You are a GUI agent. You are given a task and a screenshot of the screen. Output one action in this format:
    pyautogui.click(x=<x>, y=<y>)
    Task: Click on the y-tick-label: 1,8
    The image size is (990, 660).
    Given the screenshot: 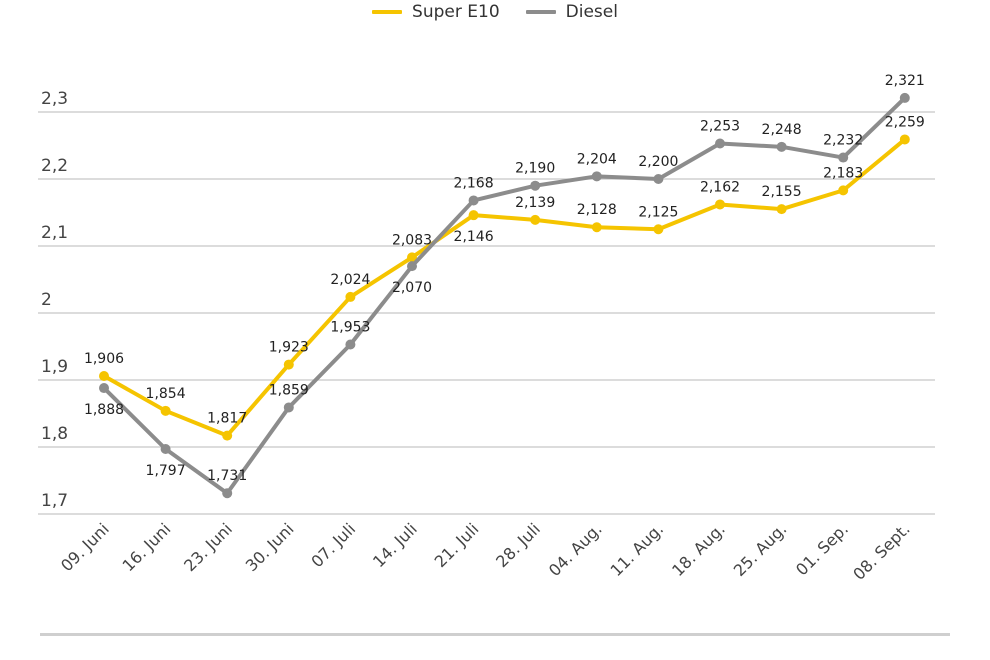 What is the action you would take?
    pyautogui.click(x=54, y=434)
    